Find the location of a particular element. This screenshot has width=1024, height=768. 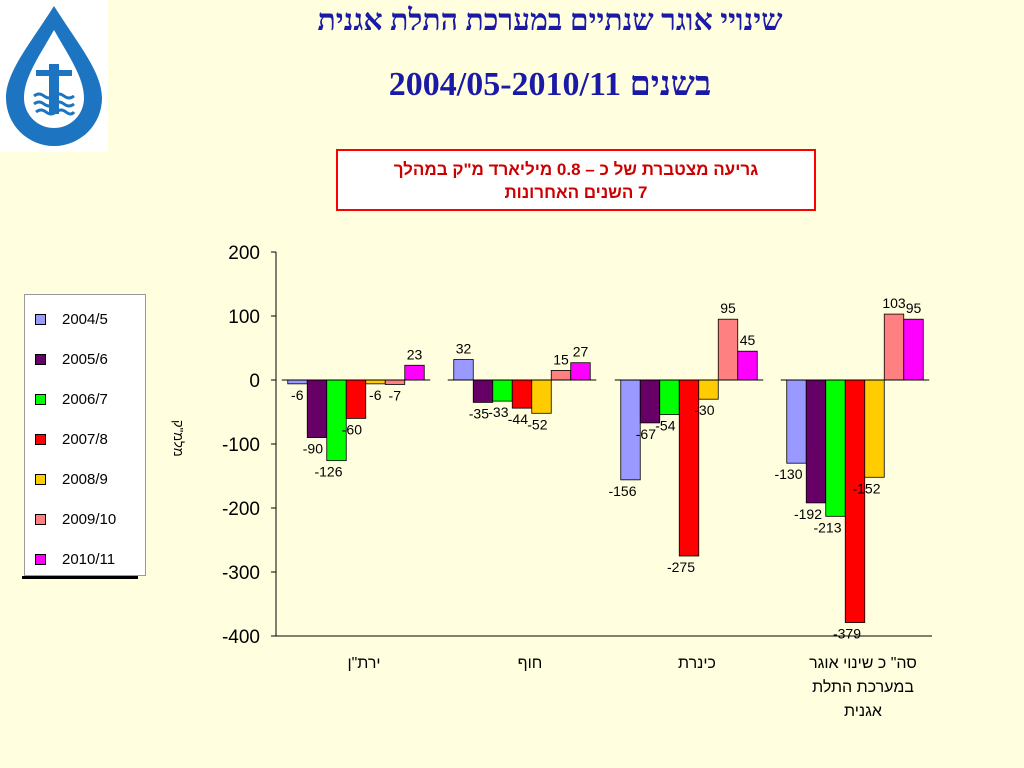

data-label: -54 is located at coordinates (665, 426).